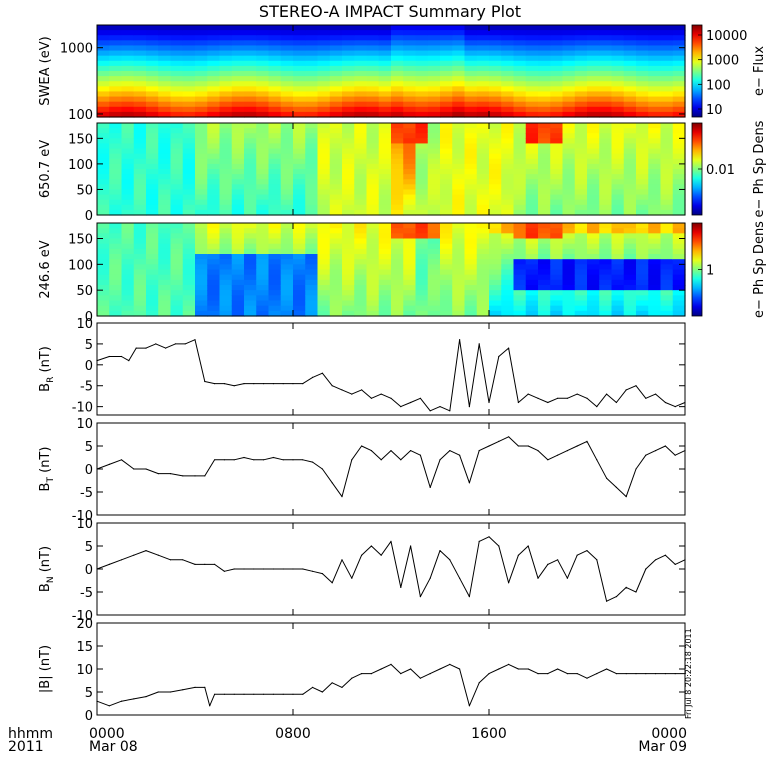  Describe the element at coordinates (89, 366) in the screenshot. I see `y-tick-label: 0` at that location.